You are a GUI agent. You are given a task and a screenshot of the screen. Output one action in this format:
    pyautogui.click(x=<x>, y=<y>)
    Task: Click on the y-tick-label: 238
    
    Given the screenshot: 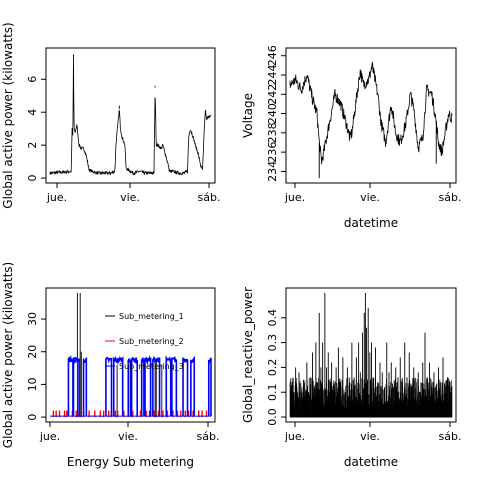 What is the action you would take?
    pyautogui.click(x=272, y=132)
    